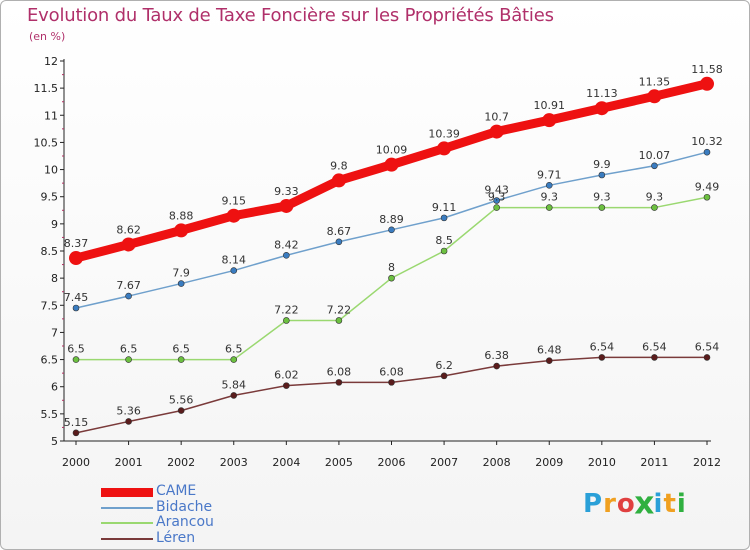  What do you see at coordinates (549, 462) in the screenshot?
I see `x-tick-label: 2009` at bounding box center [549, 462].